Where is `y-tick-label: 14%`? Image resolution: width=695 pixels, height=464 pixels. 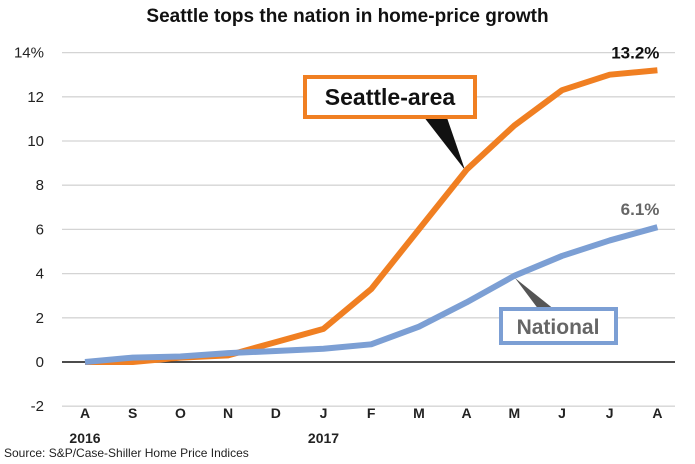
y-tick-label: 14% is located at coordinates (29, 53).